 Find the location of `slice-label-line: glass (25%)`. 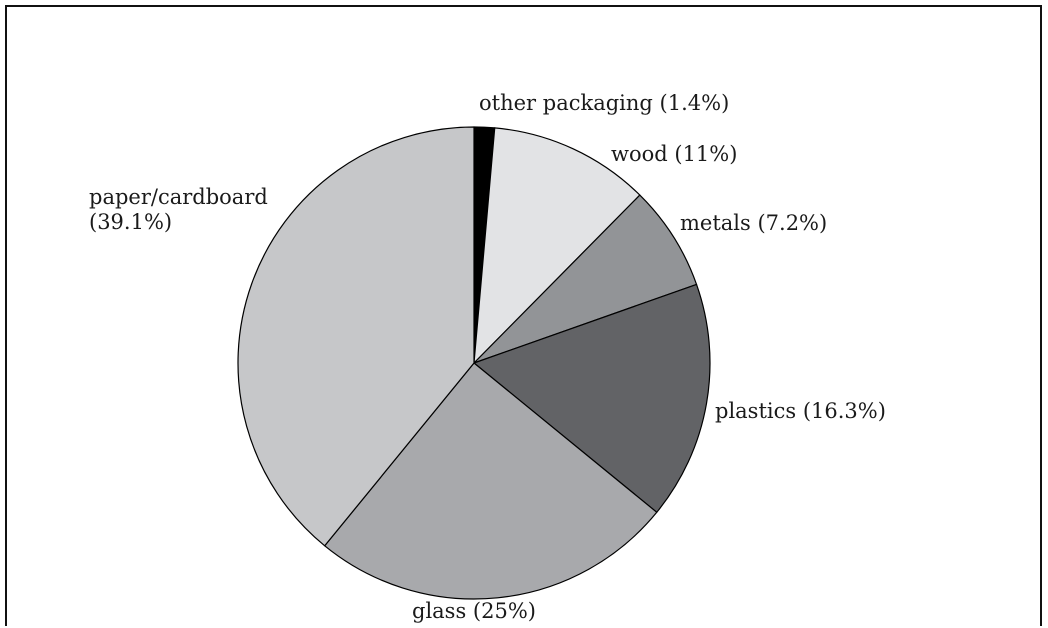

slice-label-line: glass (25%) is located at coordinates (474, 611).